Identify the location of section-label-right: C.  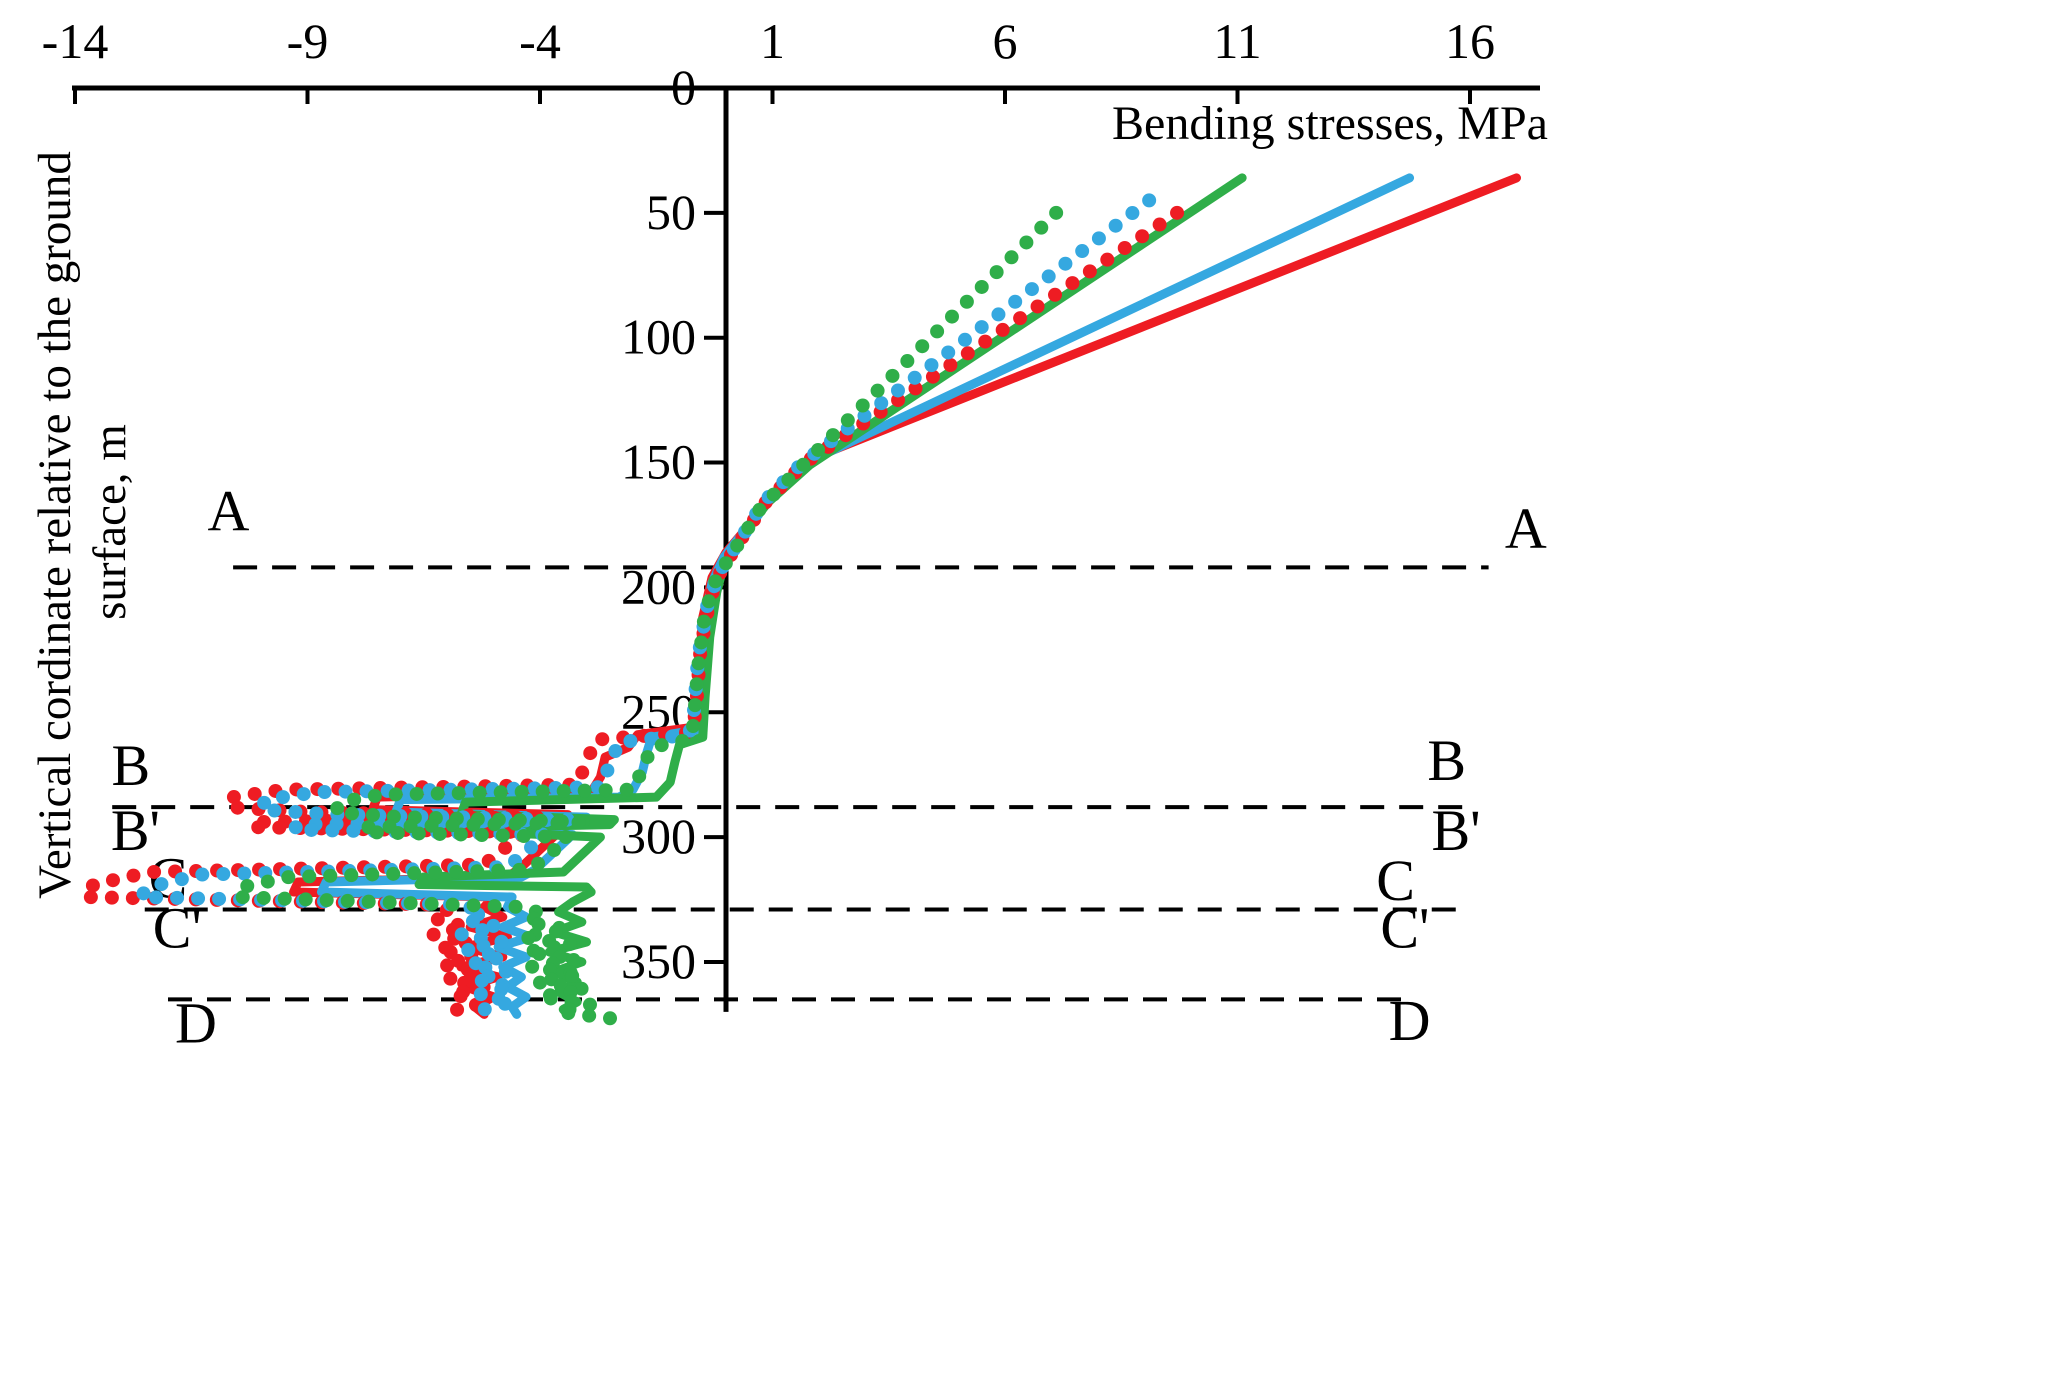
(1395, 880).